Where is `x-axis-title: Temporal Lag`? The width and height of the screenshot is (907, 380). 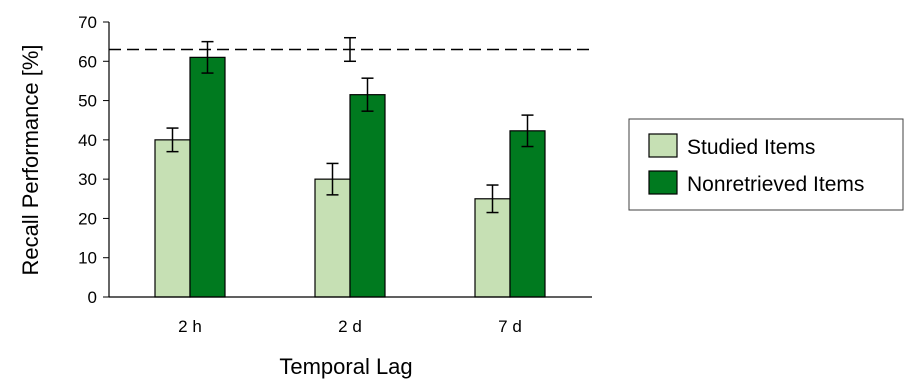
x-axis-title: Temporal Lag is located at coordinates (345, 366).